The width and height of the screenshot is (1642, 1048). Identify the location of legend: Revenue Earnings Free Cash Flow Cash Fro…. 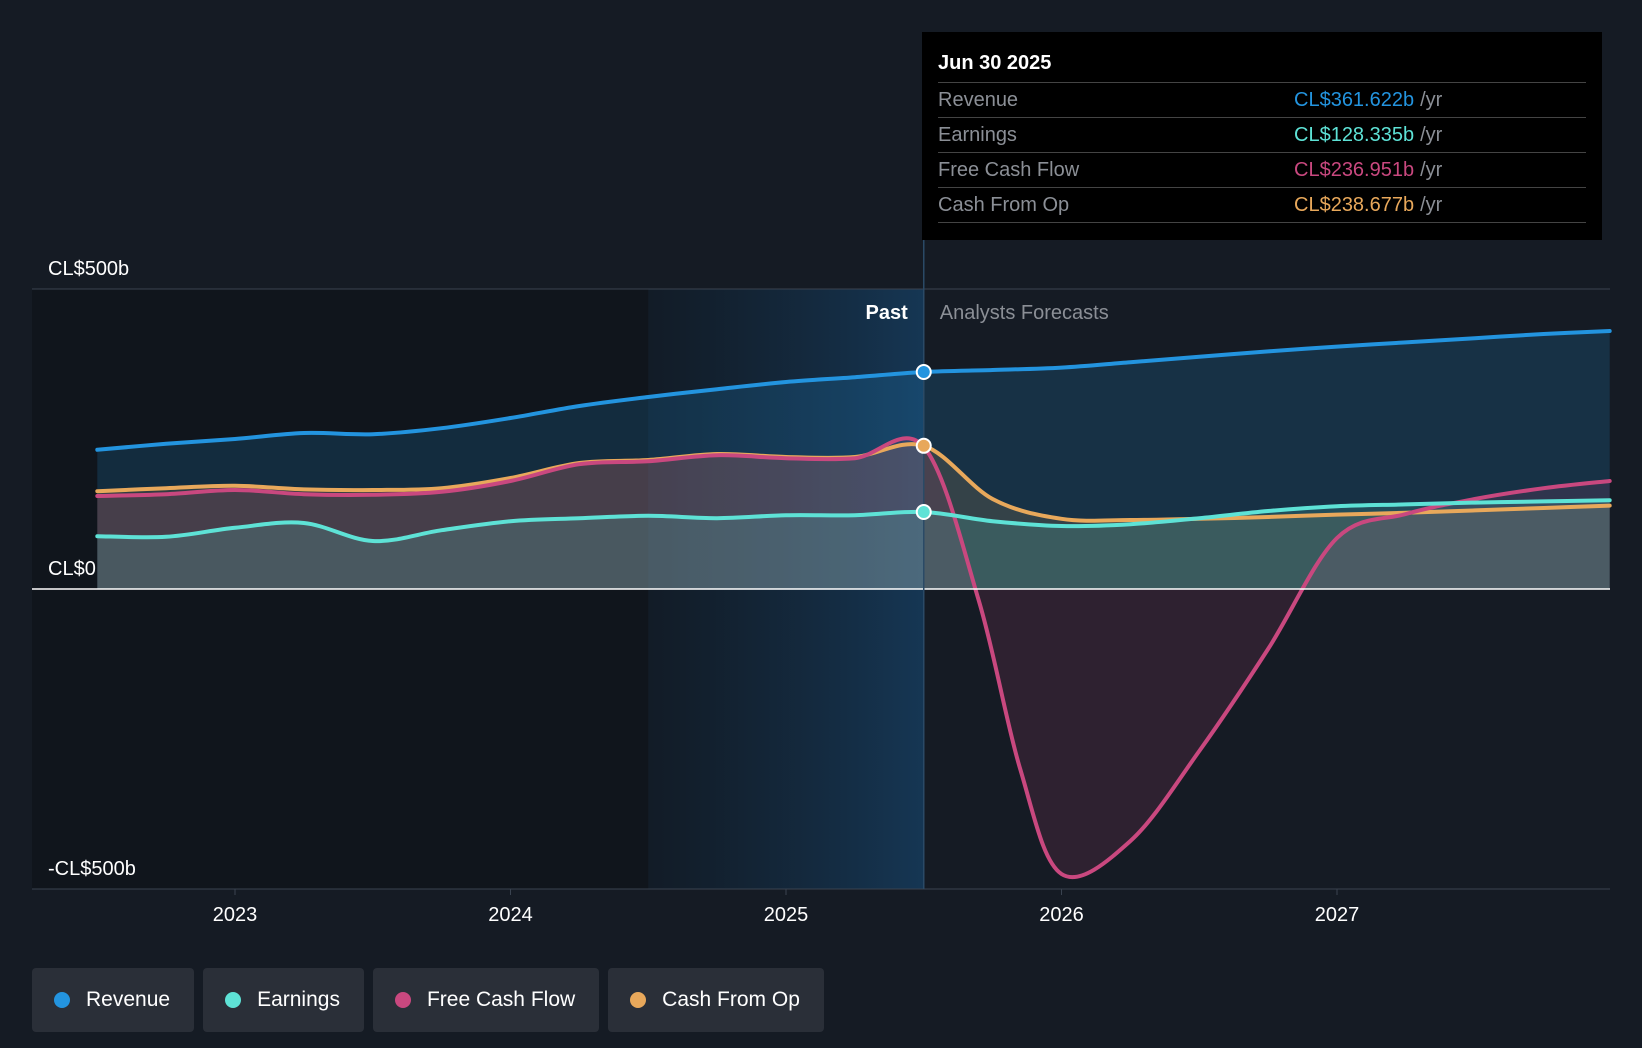
(428, 1000).